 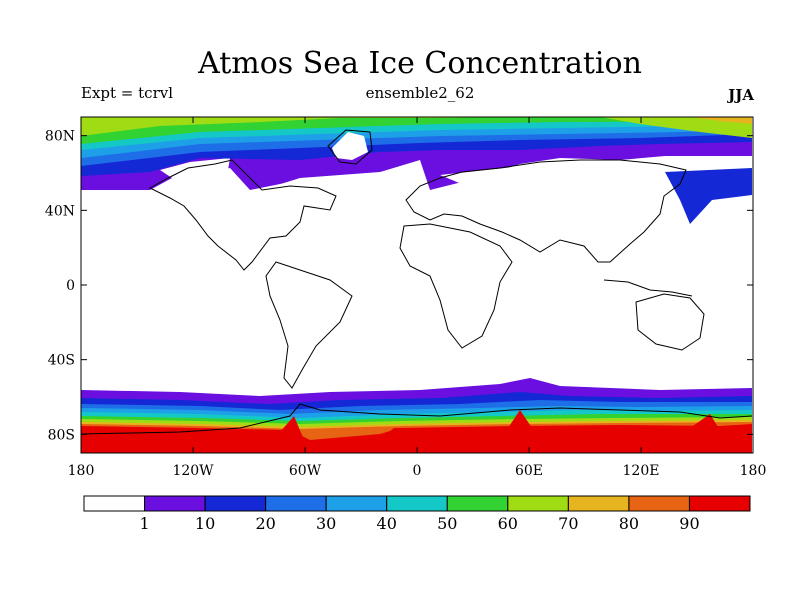 I want to click on colorbar-label: 20, so click(x=265, y=523).